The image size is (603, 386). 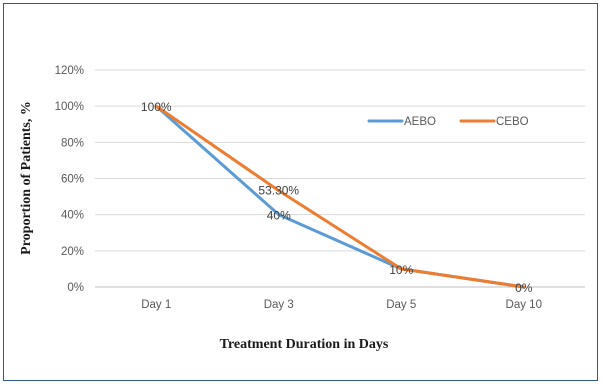 What do you see at coordinates (401, 270) in the screenshot?
I see `data-label: 10%` at bounding box center [401, 270].